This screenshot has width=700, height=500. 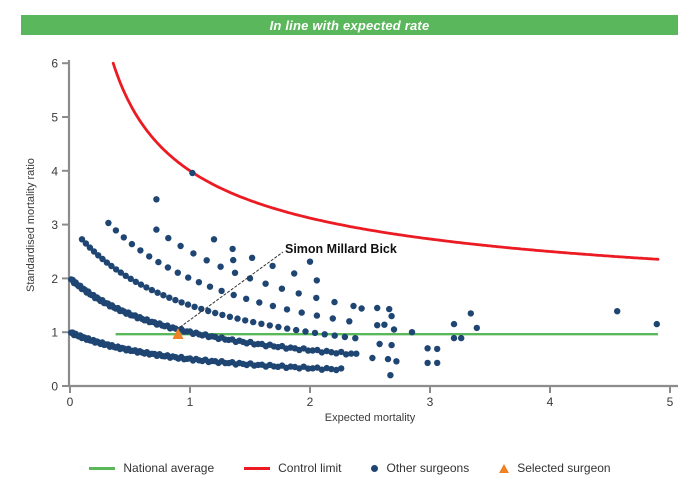 What do you see at coordinates (375, 468) in the screenshot?
I see `other-surgeons-dot-swatch` at bounding box center [375, 468].